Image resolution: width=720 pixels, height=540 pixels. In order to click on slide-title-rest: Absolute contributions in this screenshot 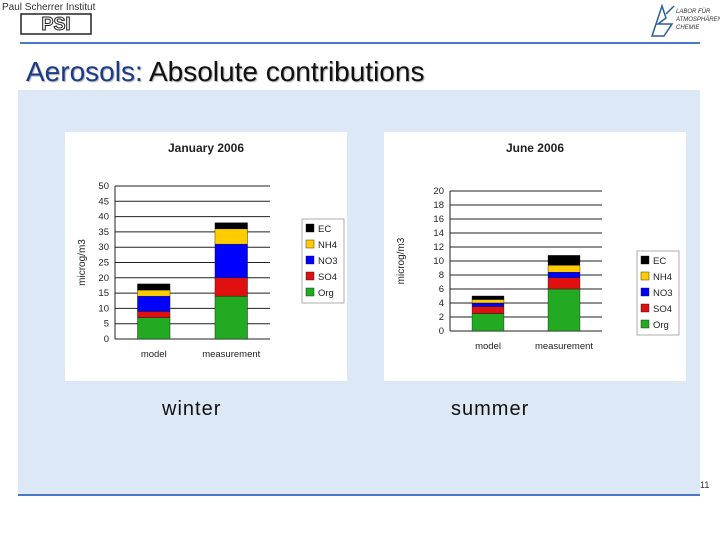, I will do `click(283, 71)`.